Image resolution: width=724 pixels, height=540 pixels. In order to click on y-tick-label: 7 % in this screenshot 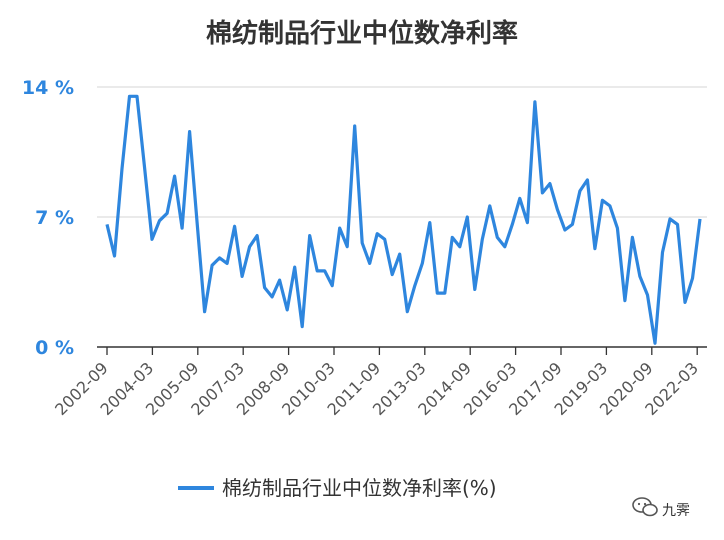, I will do `click(54, 218)`.